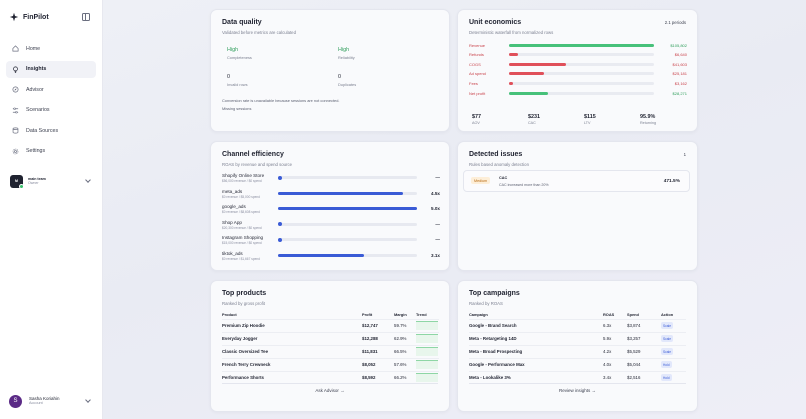 Image resolution: width=806 pixels, height=419 pixels. I want to click on issue-count: 1, so click(684, 154).